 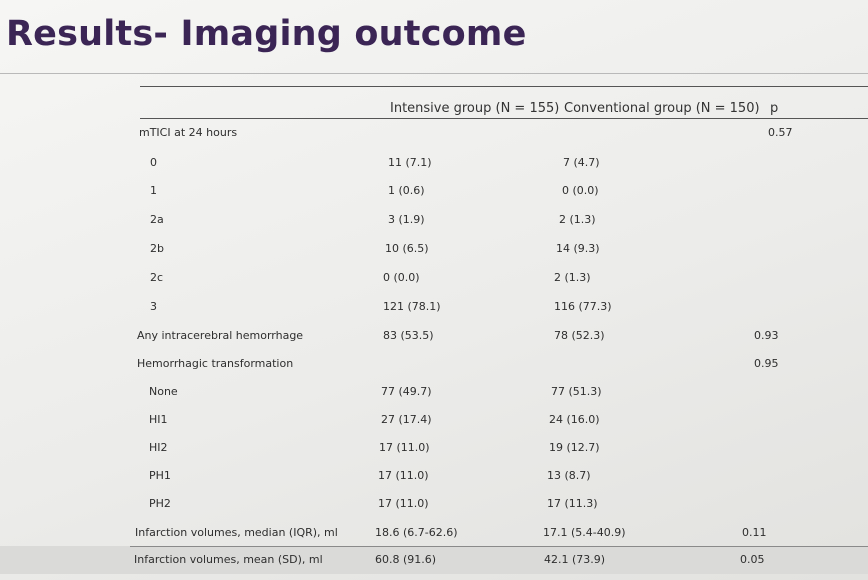 What do you see at coordinates (163, 391) in the screenshot?
I see `row-label: None` at bounding box center [163, 391].